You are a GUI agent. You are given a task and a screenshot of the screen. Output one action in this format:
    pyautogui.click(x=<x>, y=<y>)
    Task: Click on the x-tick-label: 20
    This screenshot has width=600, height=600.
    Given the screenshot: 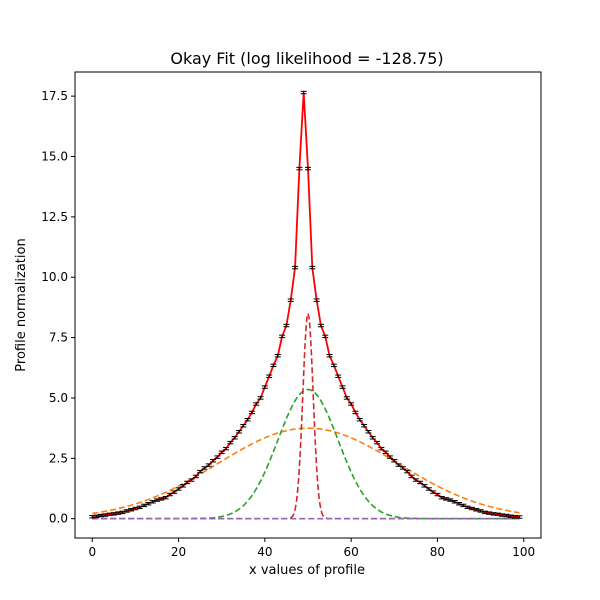 What is the action you would take?
    pyautogui.click(x=178, y=552)
    